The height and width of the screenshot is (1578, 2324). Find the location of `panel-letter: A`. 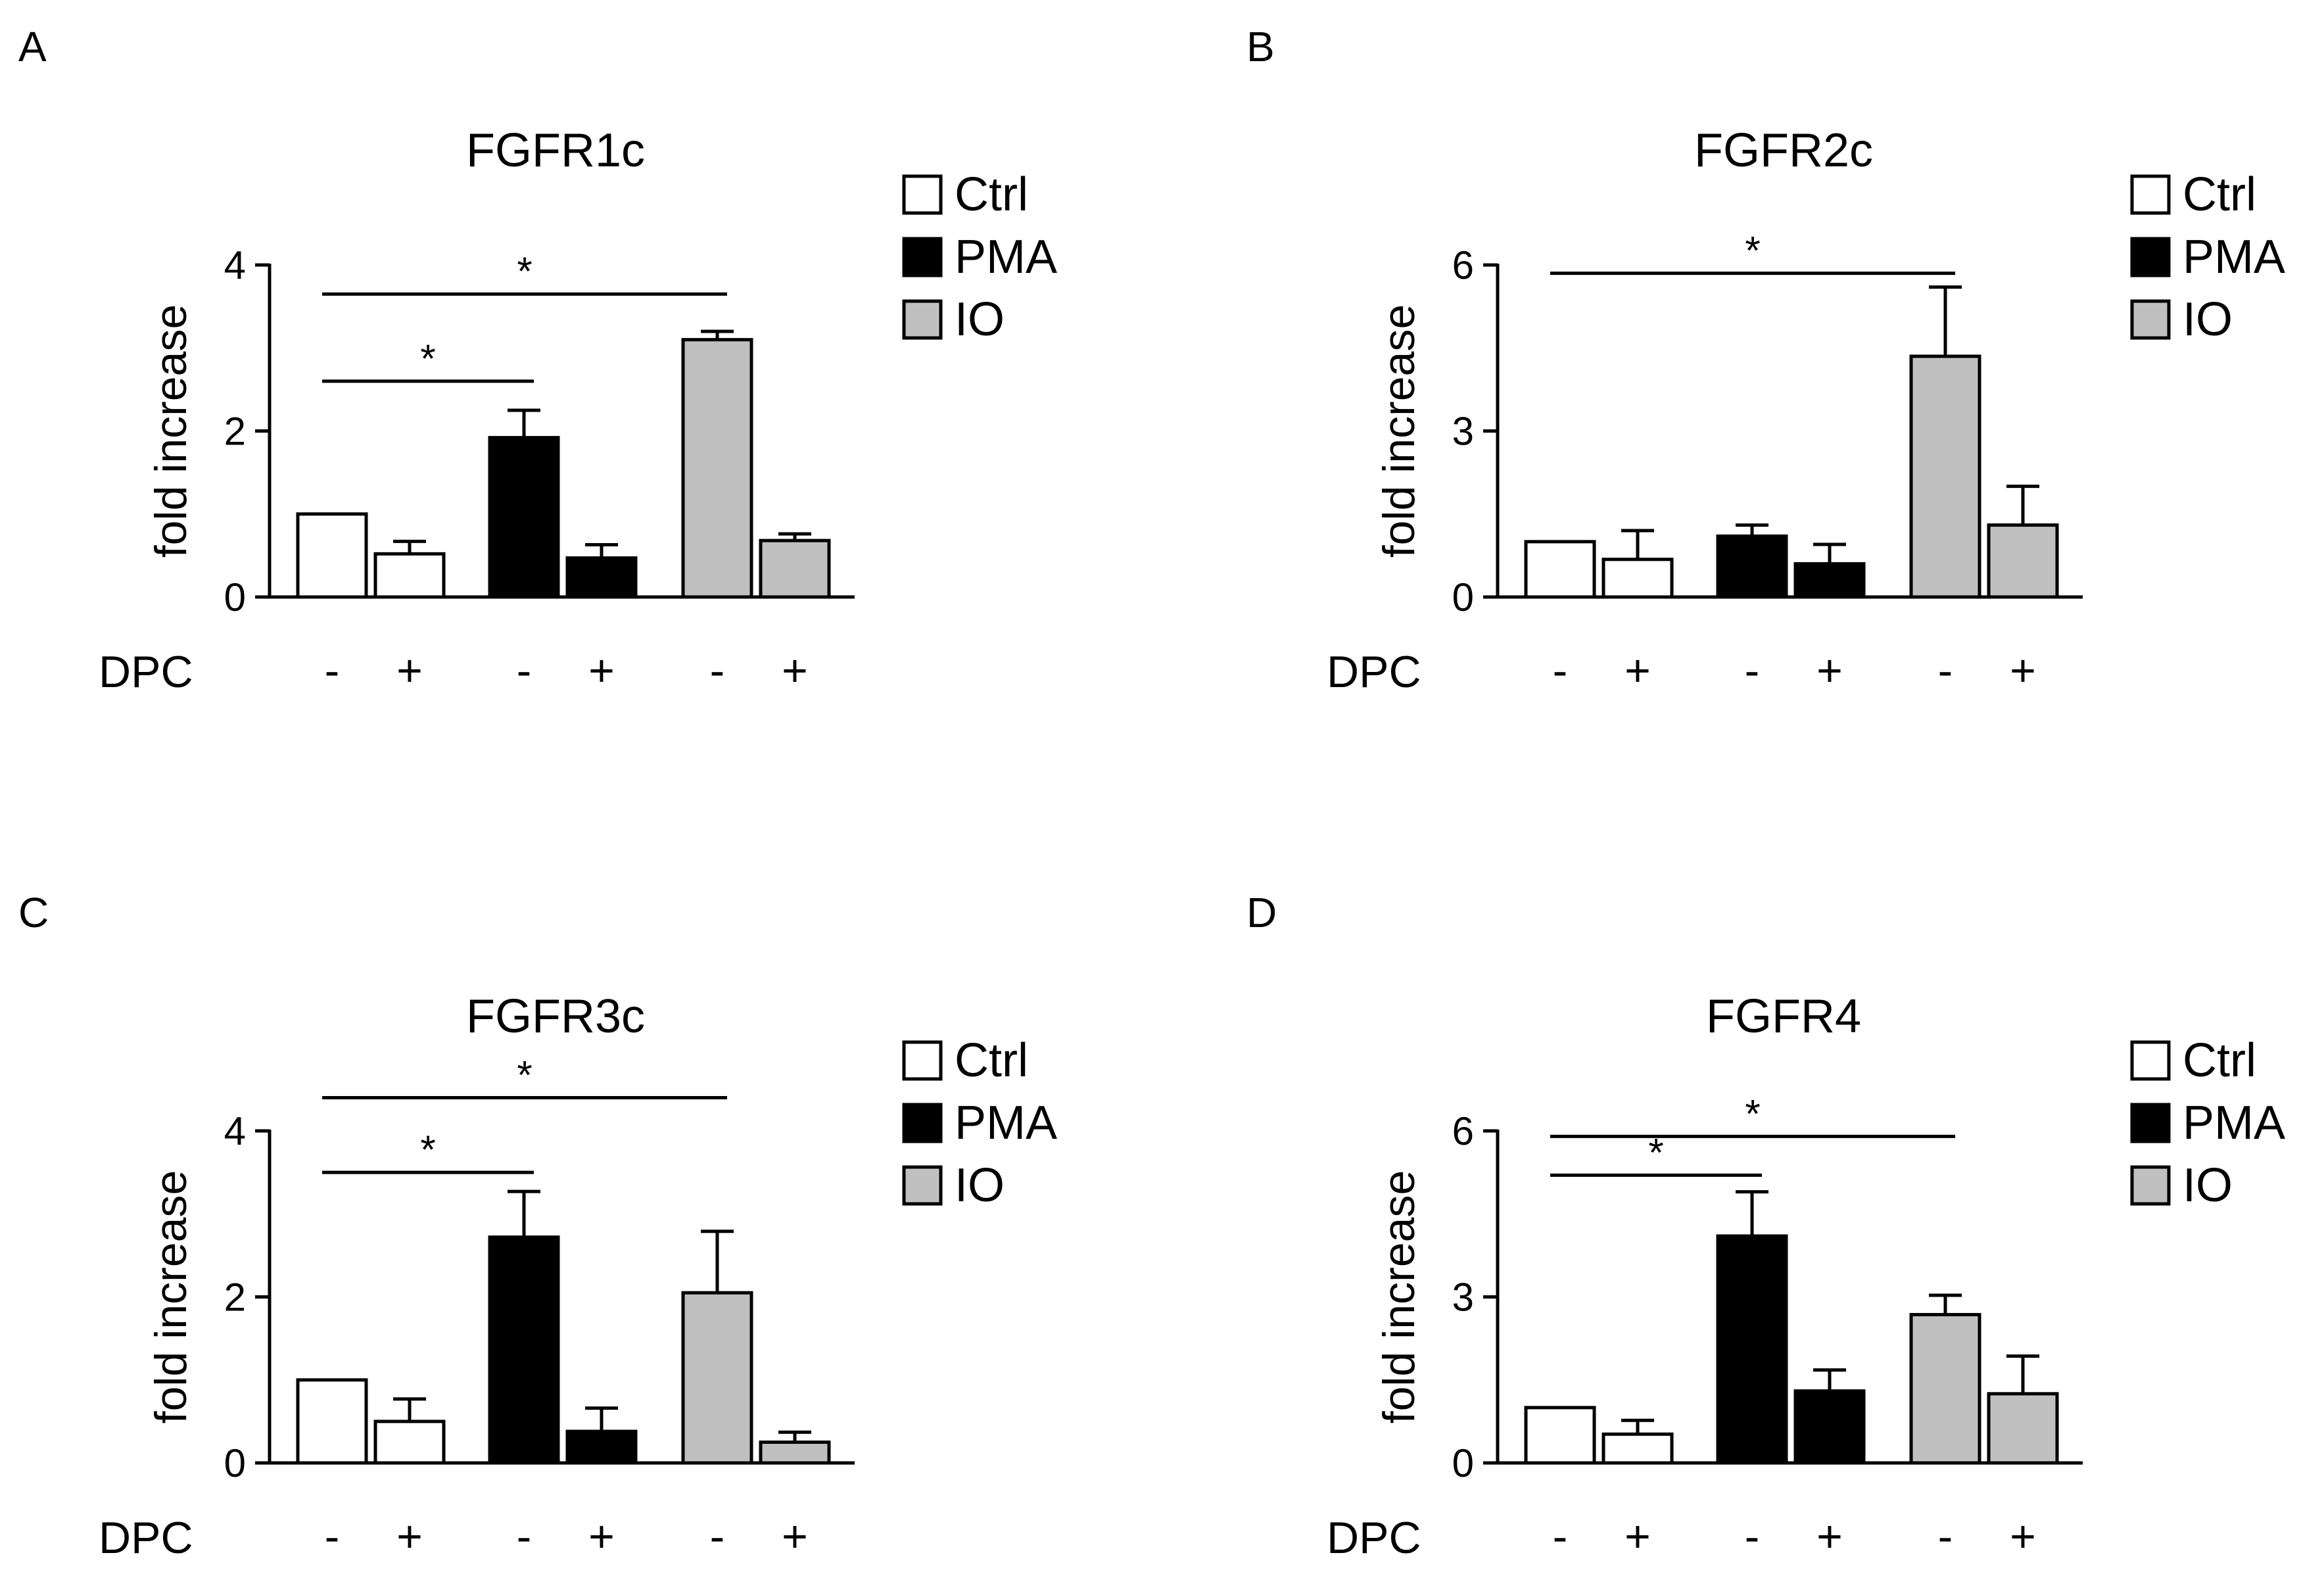

panel-letter: A is located at coordinates (32, 46).